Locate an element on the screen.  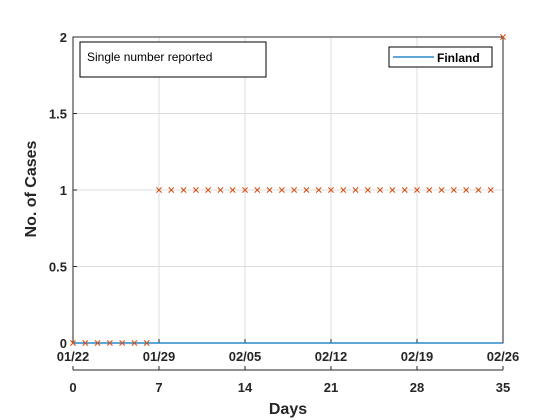
legend-entry-finland: Finland is located at coordinates (458, 58).